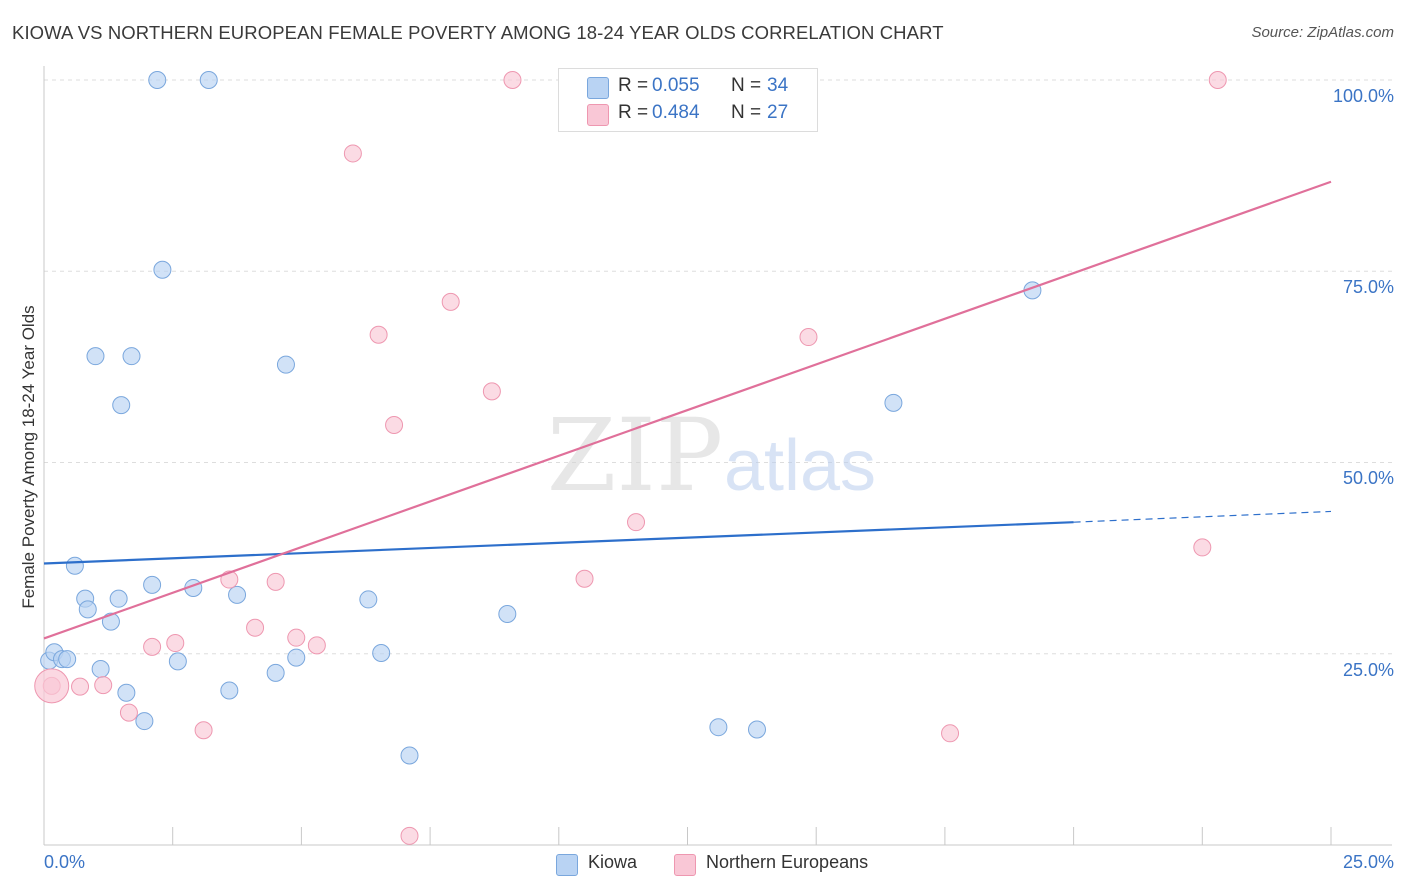 This screenshot has width=1406, height=892. Describe the element at coordinates (613, 862) in the screenshot. I see `kiowa-legend-label: Kiowa` at that location.